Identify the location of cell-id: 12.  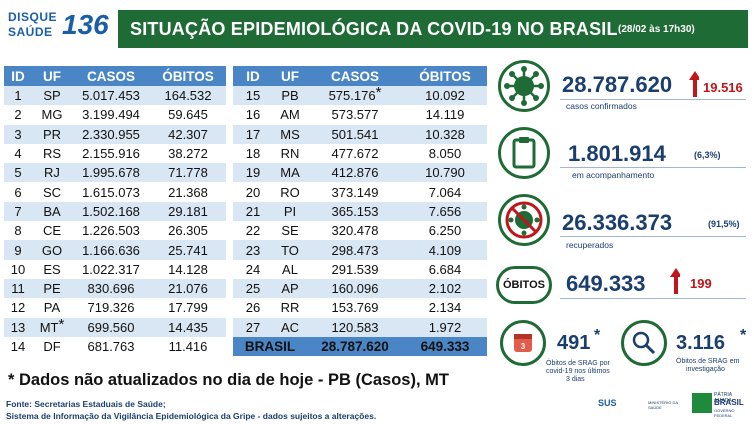
(18, 308).